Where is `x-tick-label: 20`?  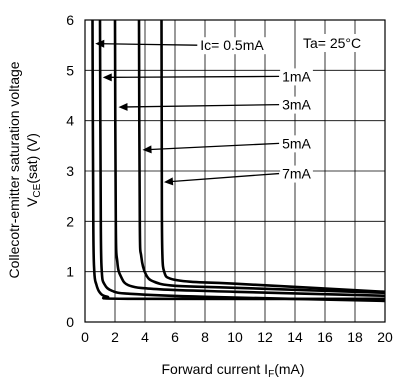
x-tick-label: 20 is located at coordinates (385, 337).